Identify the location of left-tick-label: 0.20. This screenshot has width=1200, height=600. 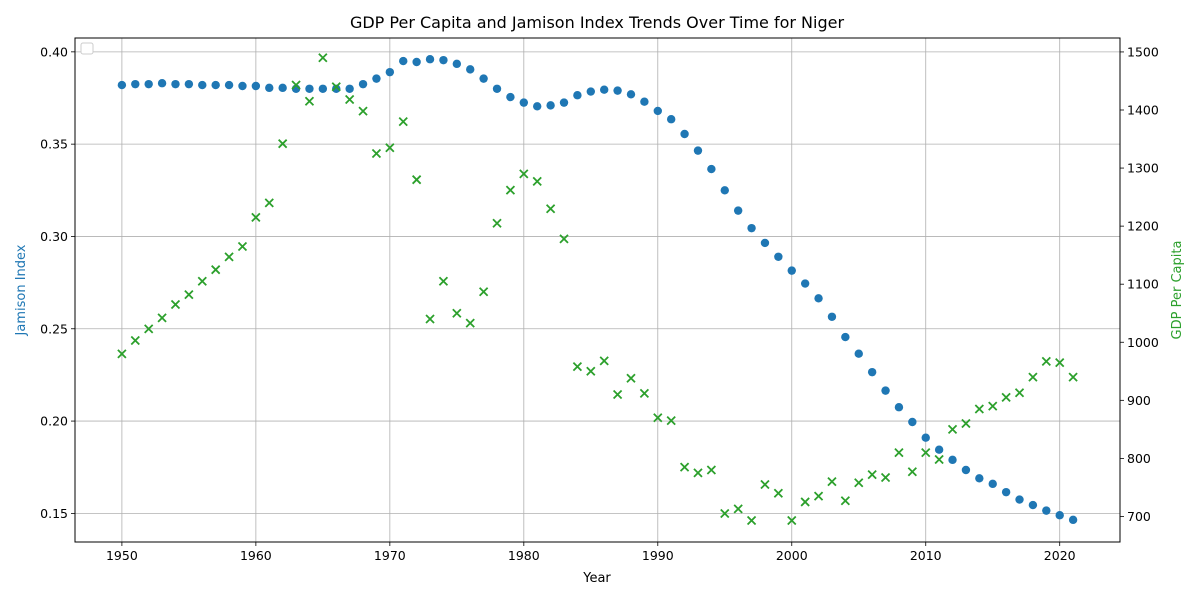
(54, 421).